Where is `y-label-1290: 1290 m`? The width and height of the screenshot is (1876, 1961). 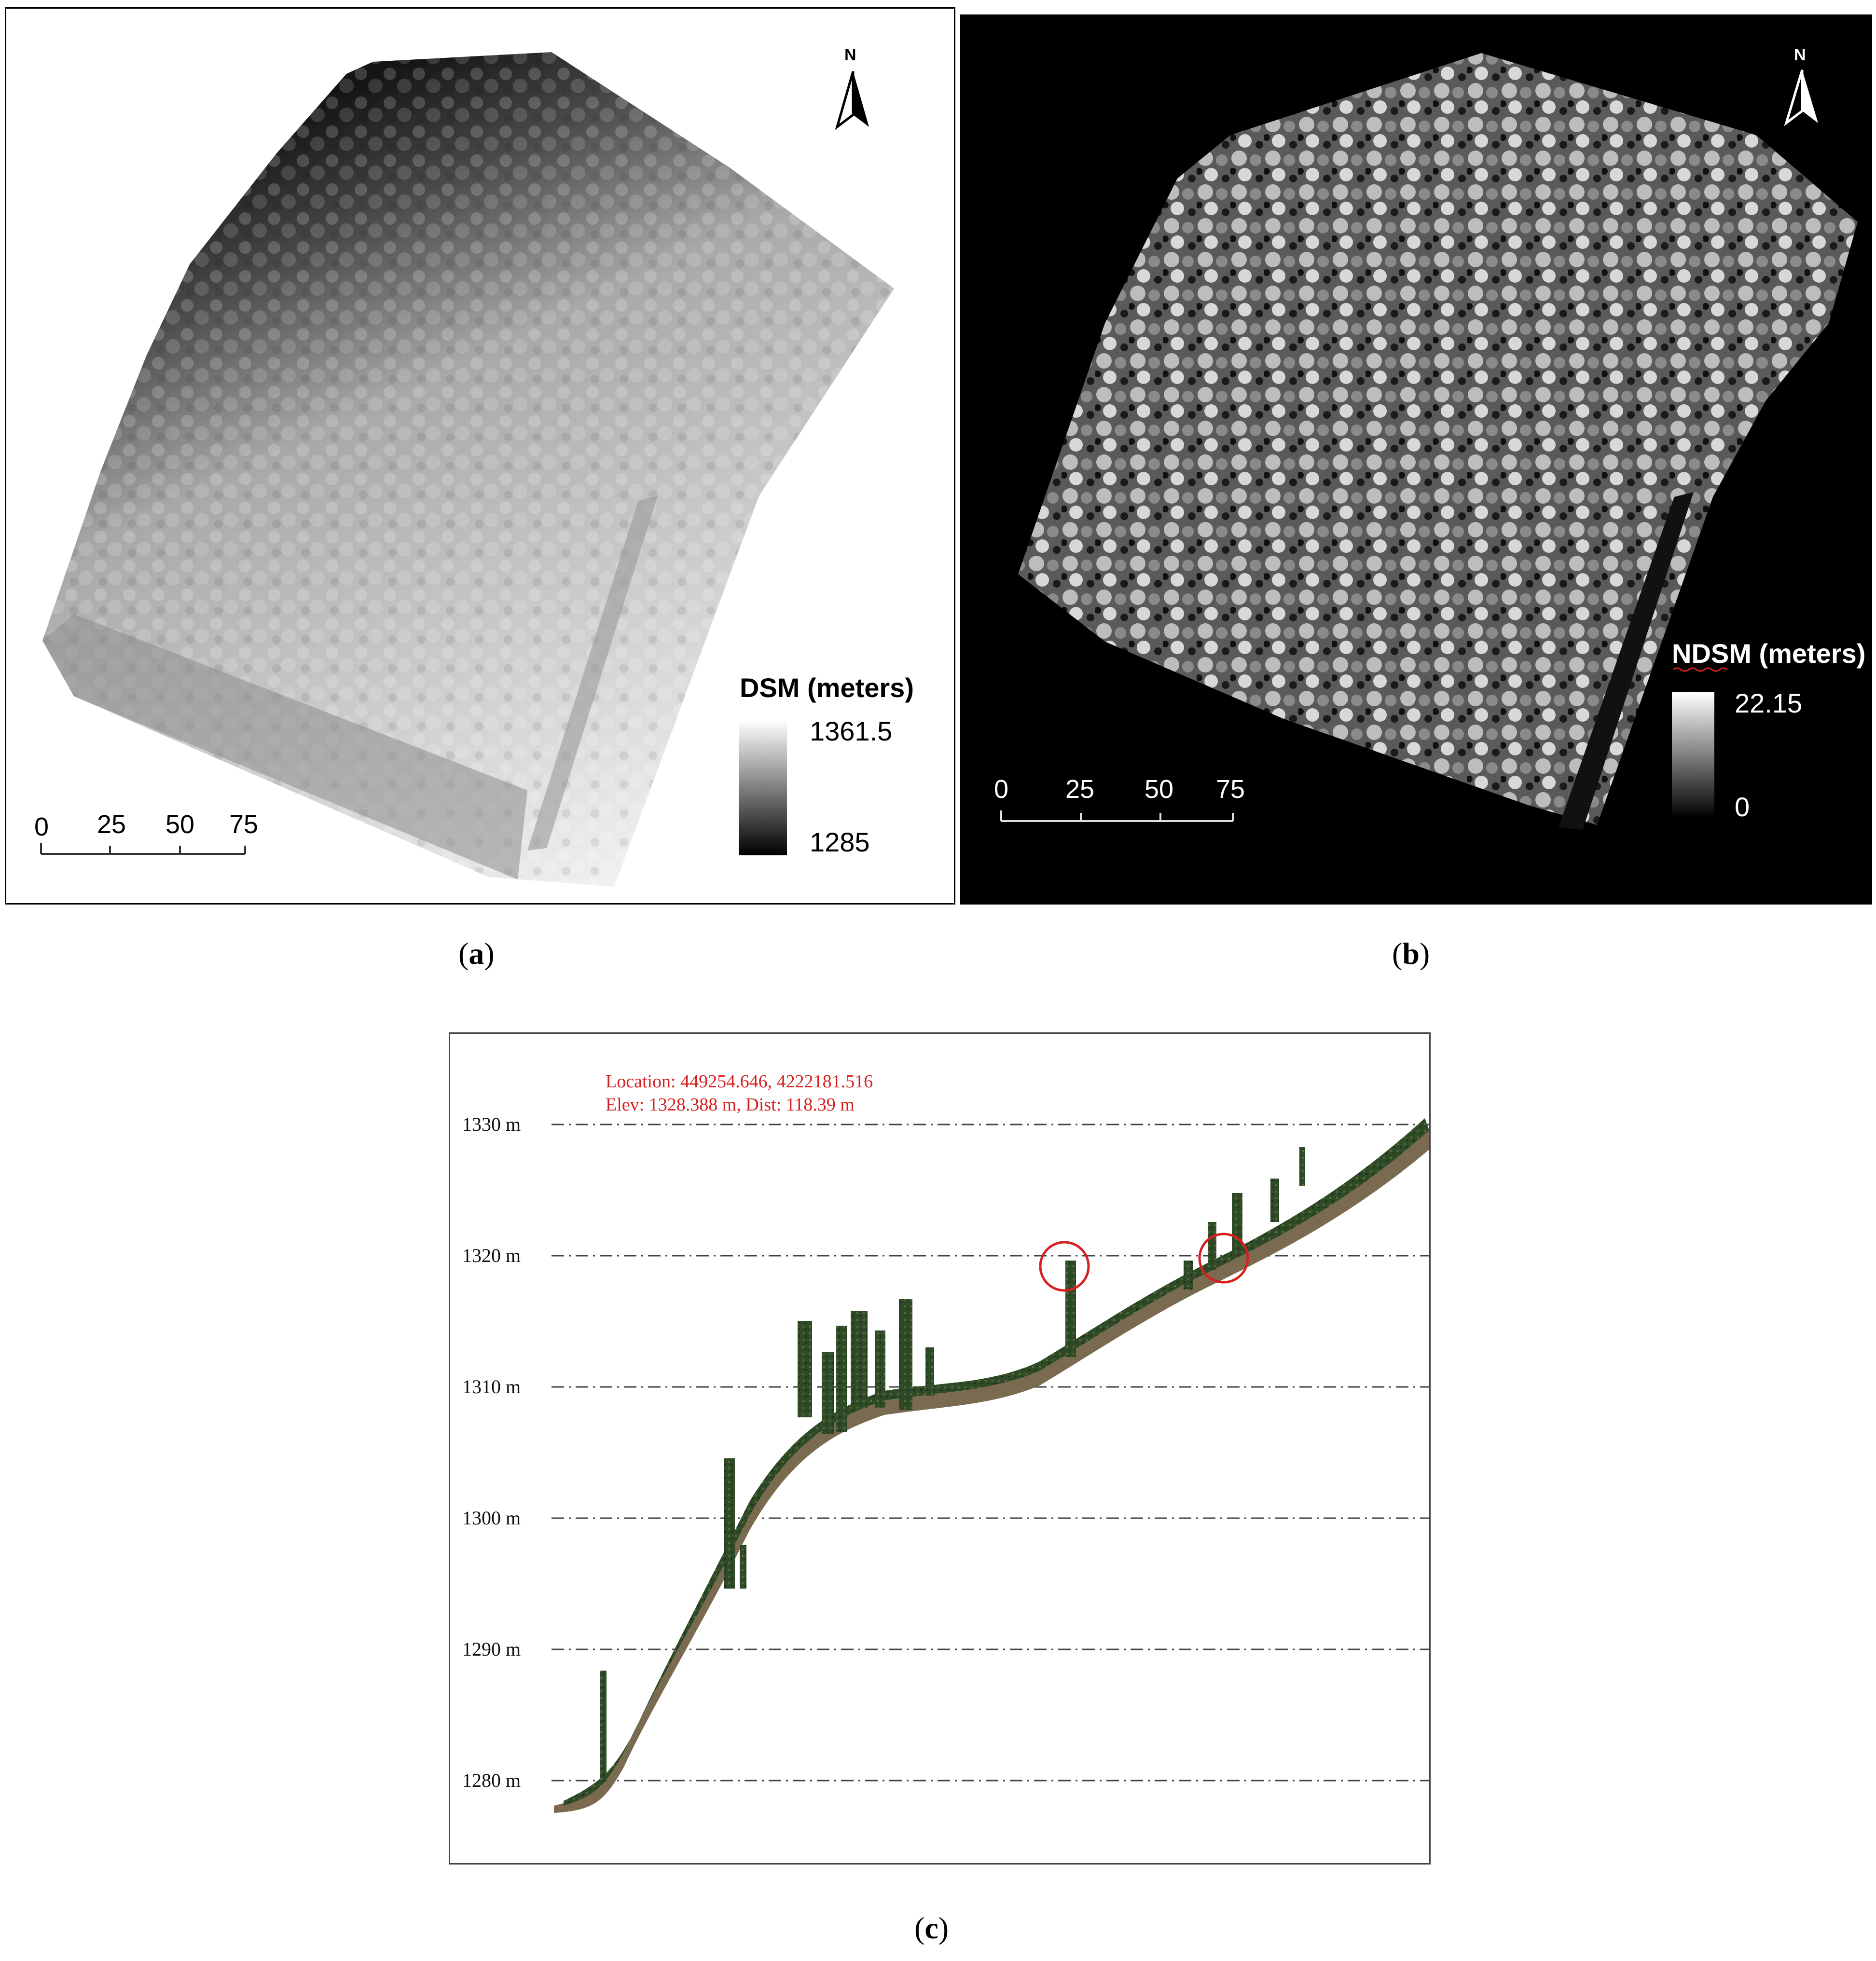
y-label-1290: 1290 m is located at coordinates (491, 1649).